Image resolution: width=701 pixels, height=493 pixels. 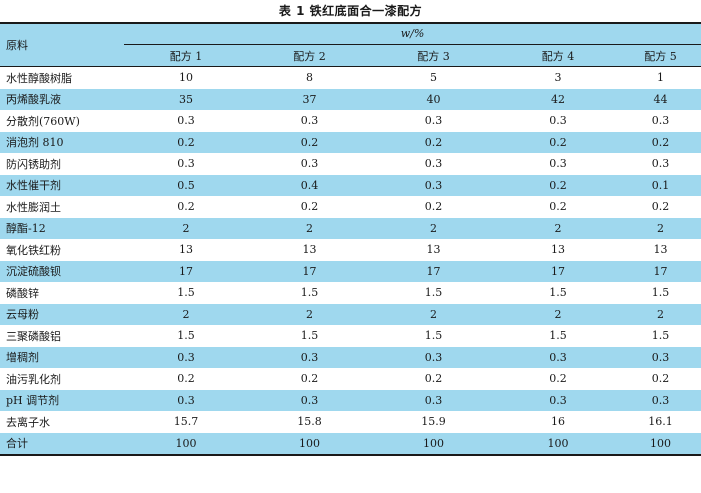 I want to click on ingredient-name: 氧化铁红粉, so click(x=33, y=250).